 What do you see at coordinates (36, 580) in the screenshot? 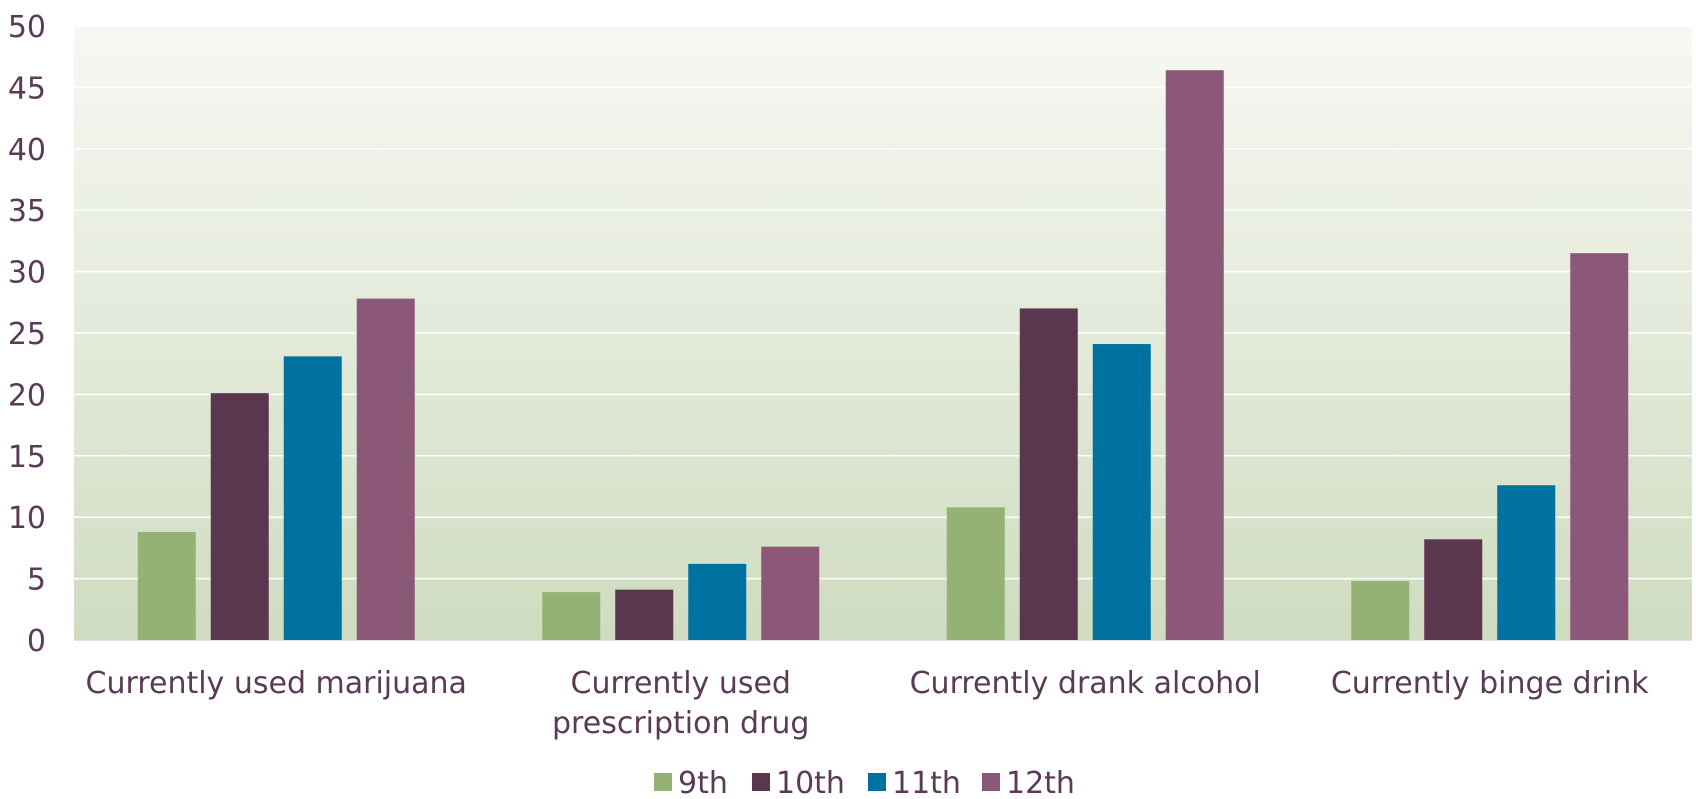
I see `y-tick-label: 5` at bounding box center [36, 580].